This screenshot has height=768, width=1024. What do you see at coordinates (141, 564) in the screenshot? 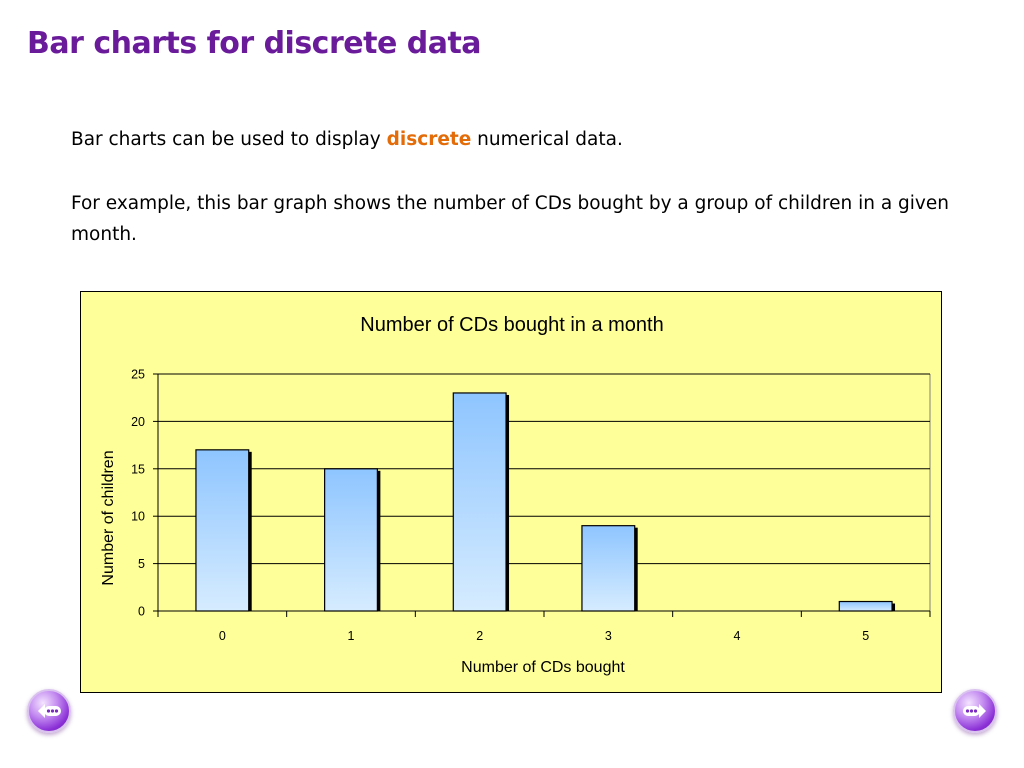
I see `y-tick-label: 5` at bounding box center [141, 564].